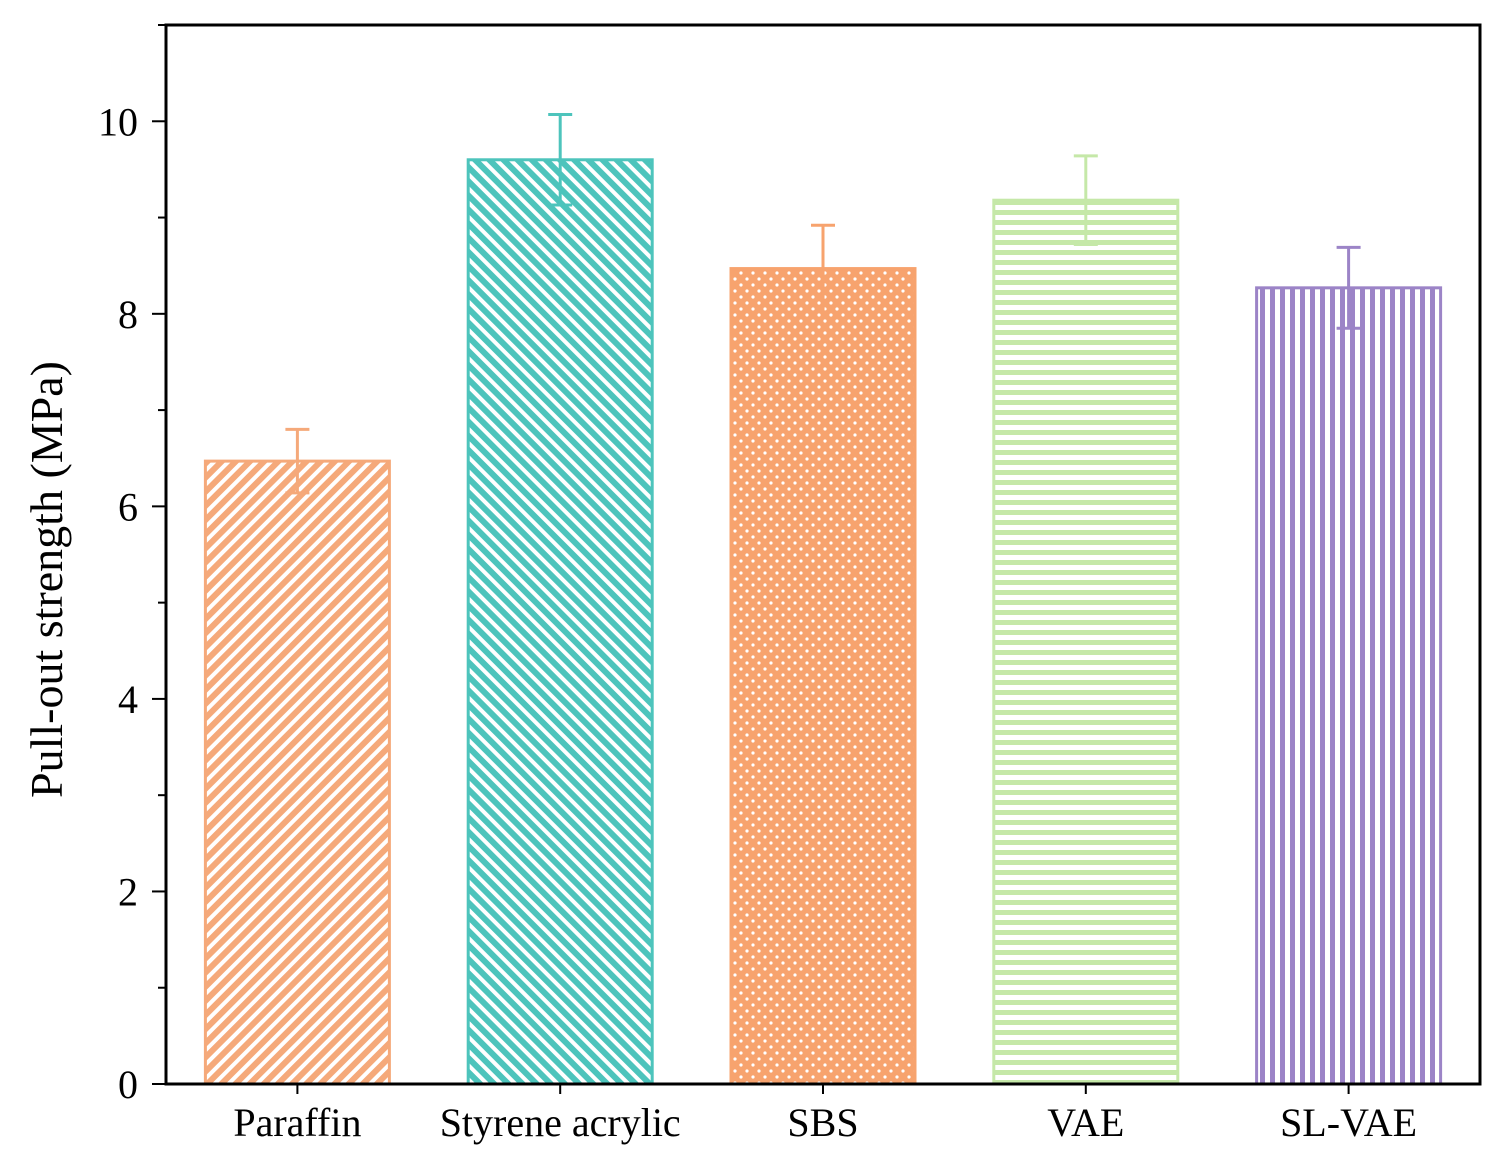 The height and width of the screenshot is (1167, 1498). I want to click on x-tick-label: Paraffin, so click(297, 1122).